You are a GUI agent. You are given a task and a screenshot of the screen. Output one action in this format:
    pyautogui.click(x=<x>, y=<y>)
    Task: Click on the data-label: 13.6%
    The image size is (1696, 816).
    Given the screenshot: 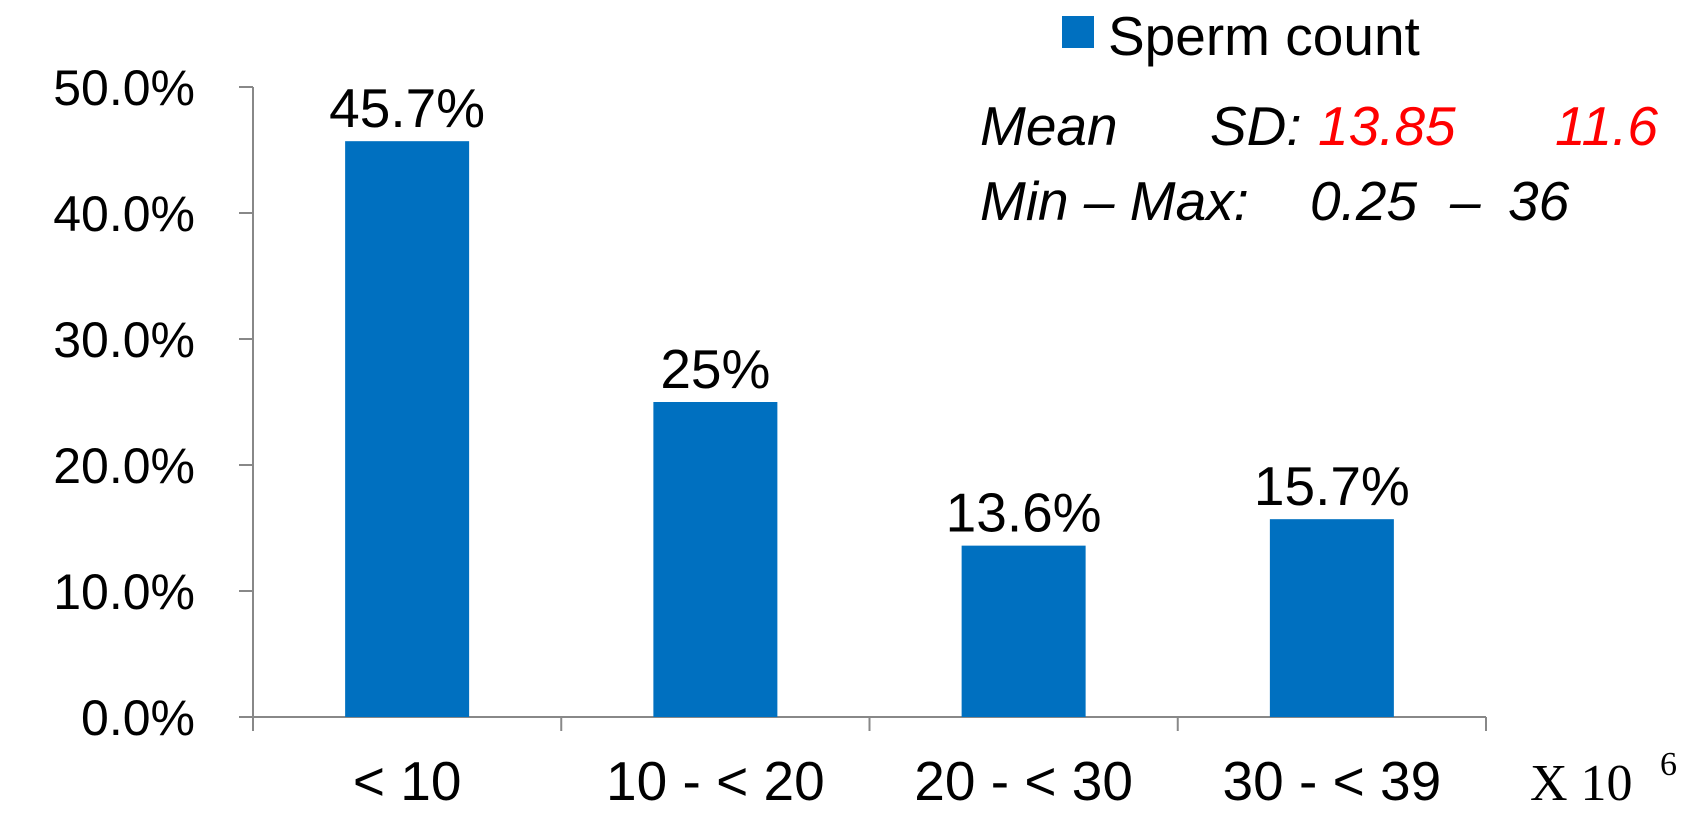 What is the action you would take?
    pyautogui.click(x=1024, y=513)
    